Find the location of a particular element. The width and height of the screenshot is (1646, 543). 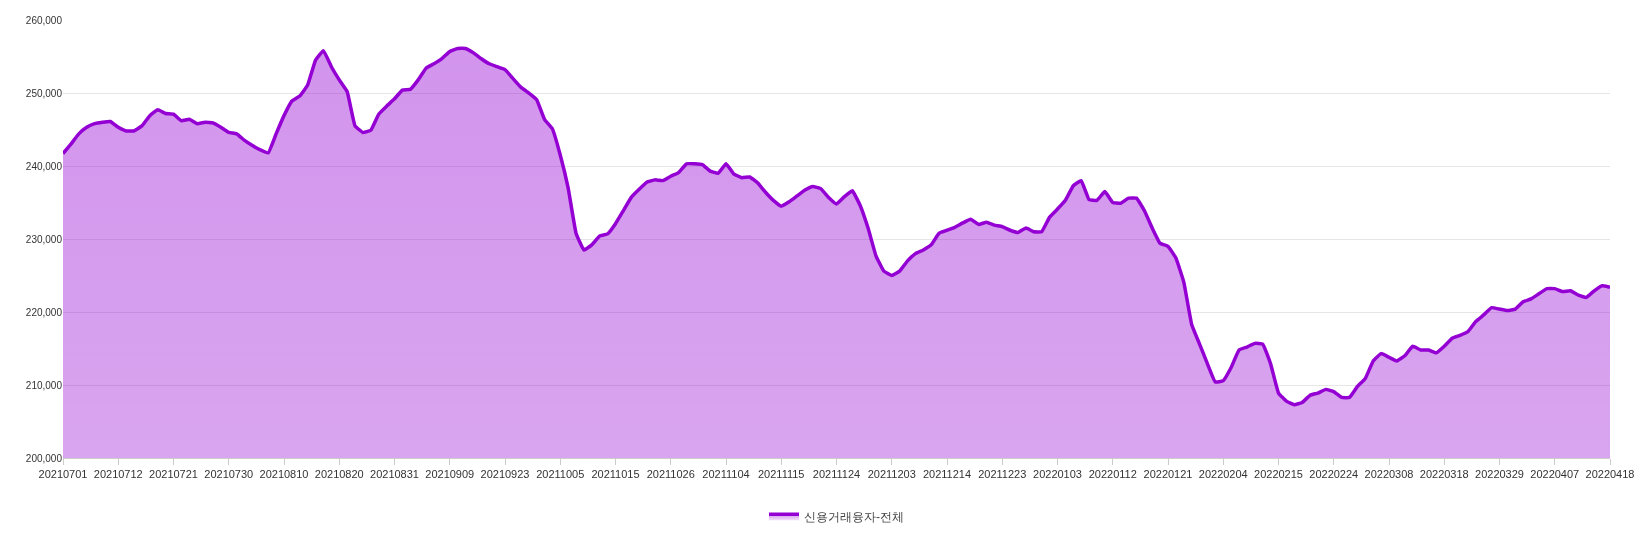

x-tick-label: 20220329 is located at coordinates (1499, 474).